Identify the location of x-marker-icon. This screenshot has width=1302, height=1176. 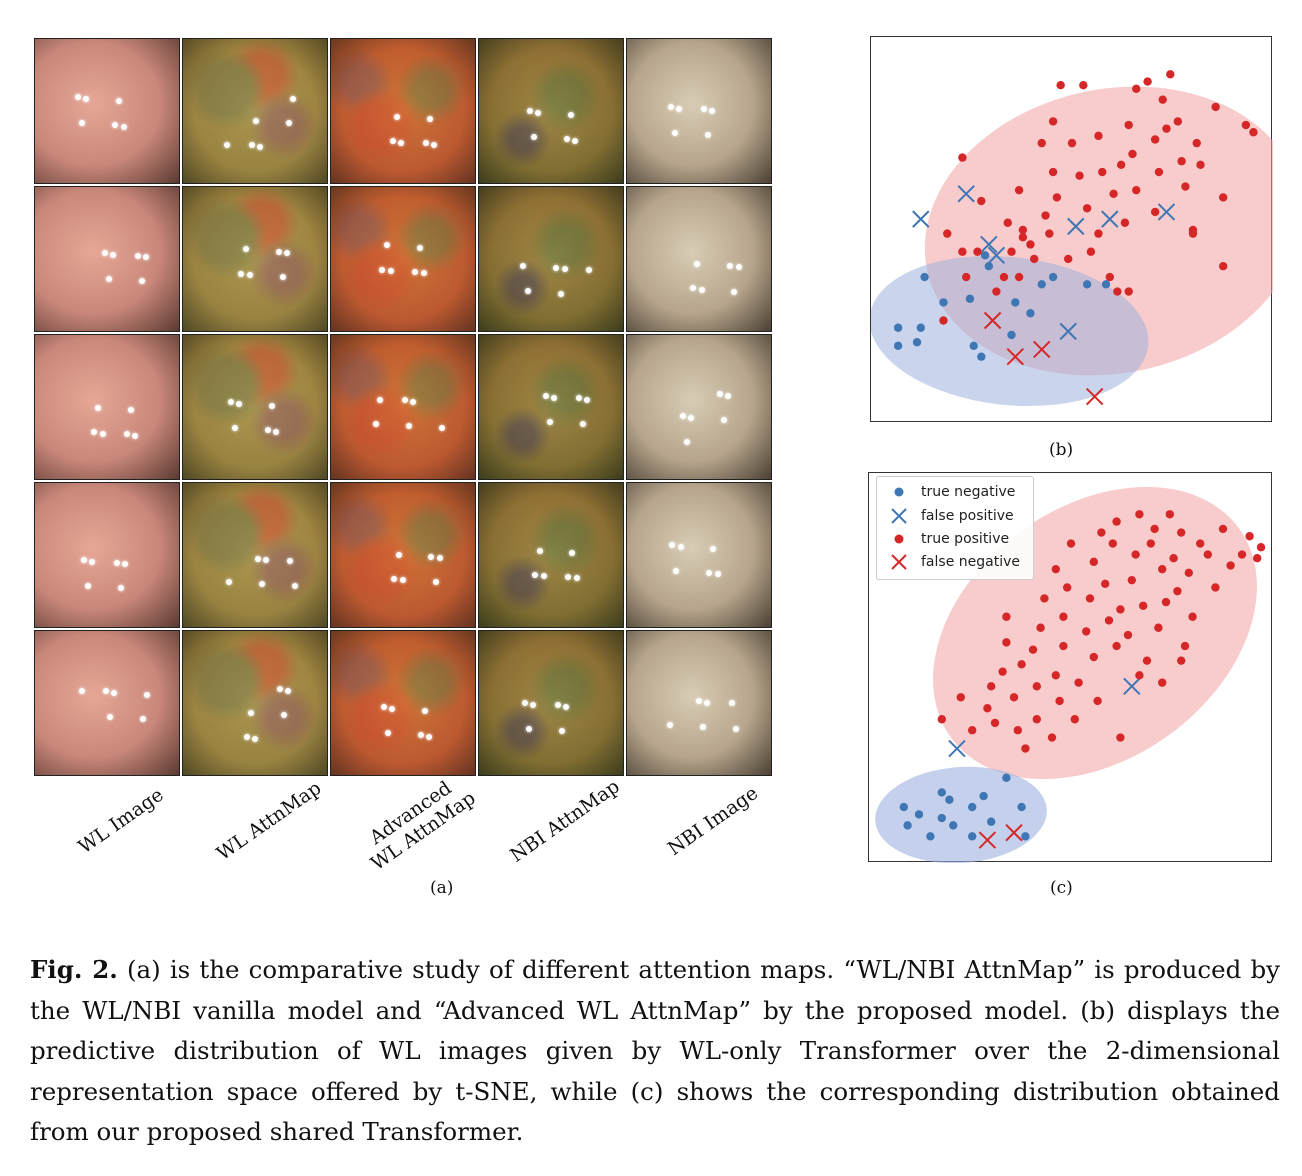
(899, 562).